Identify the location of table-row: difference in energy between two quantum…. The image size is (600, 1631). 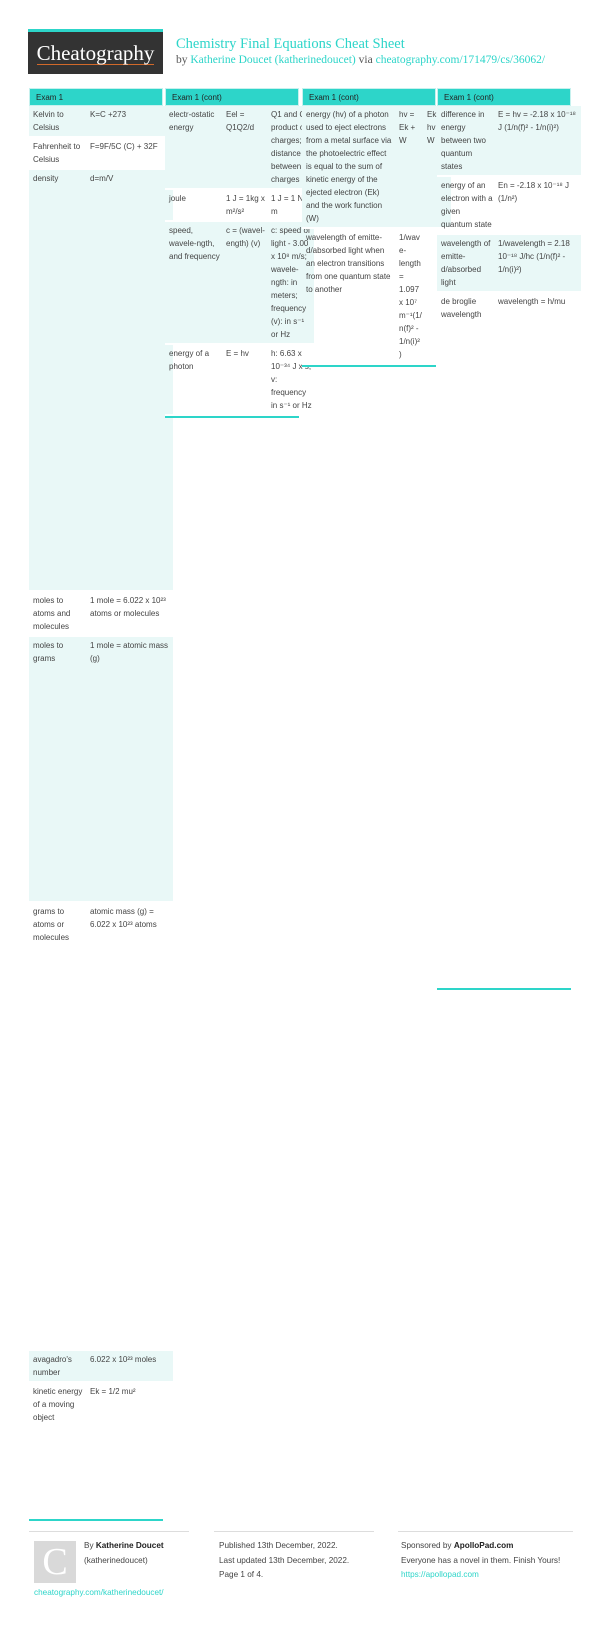
(509, 141).